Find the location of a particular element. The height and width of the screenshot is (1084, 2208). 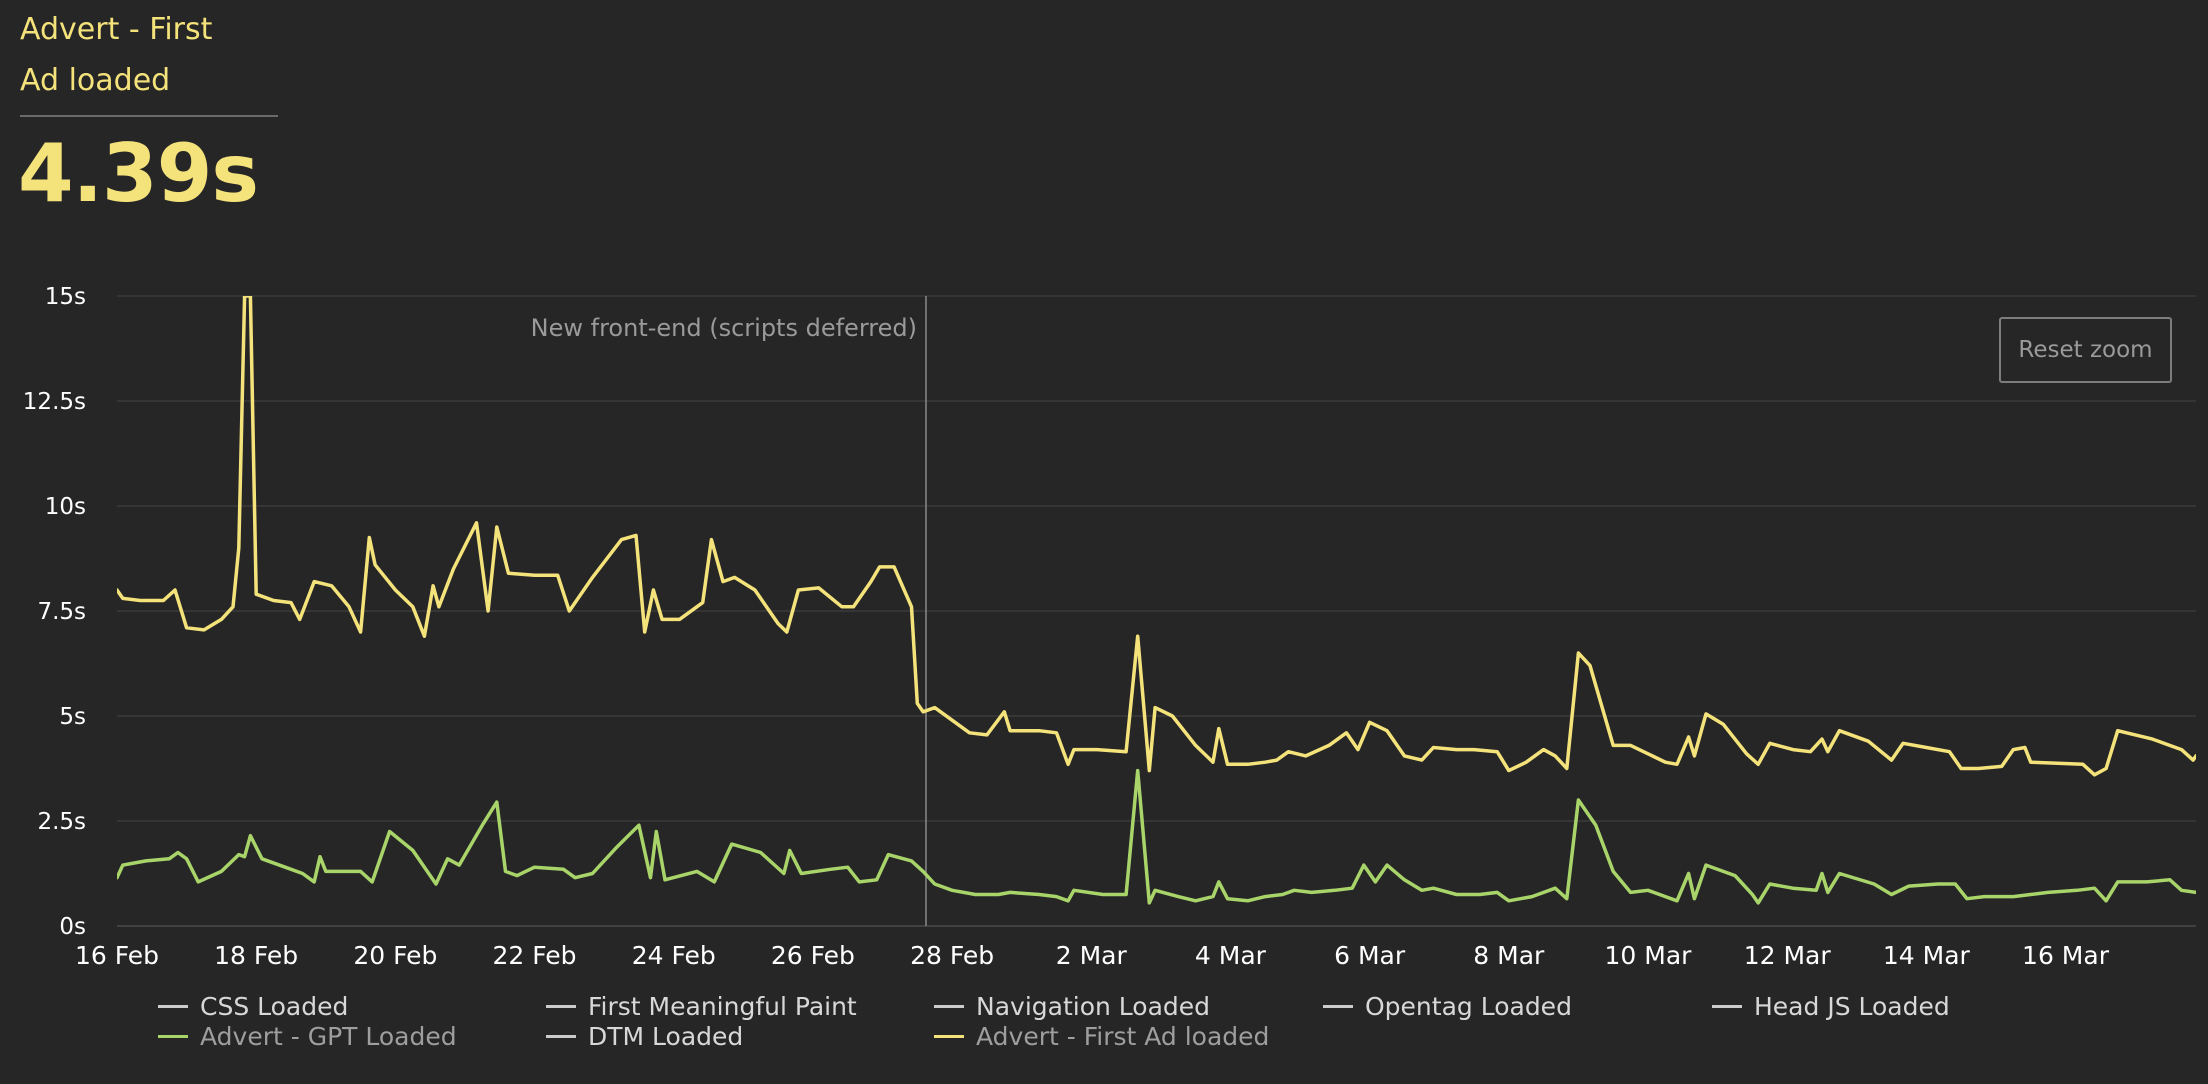

x-tick-label: 18 Feb is located at coordinates (256, 955).